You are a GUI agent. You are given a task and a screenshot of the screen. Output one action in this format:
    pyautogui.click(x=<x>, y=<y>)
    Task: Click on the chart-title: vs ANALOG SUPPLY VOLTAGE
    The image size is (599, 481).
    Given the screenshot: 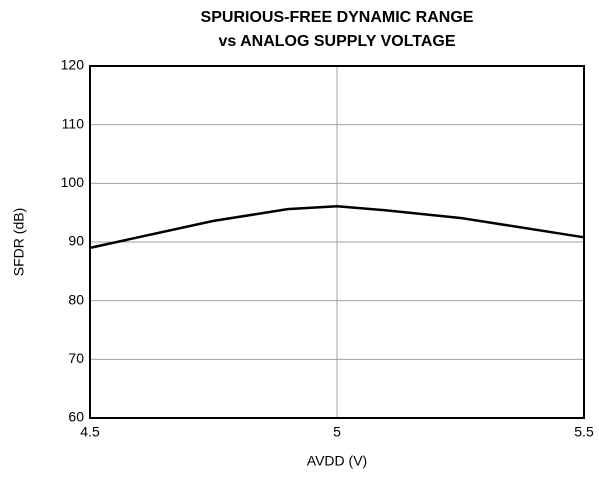 What is the action you would take?
    pyautogui.click(x=336, y=41)
    